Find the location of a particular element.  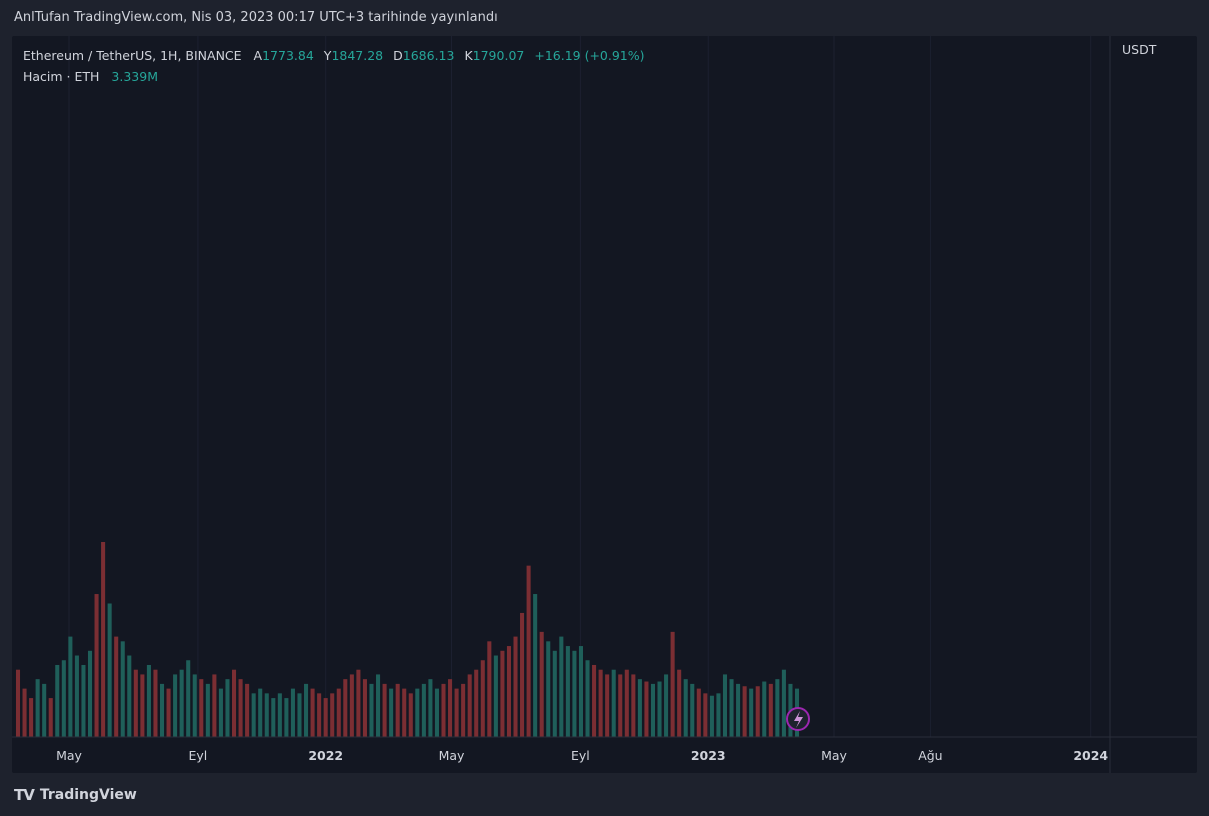

x-tick-label: 2022 is located at coordinates (325, 755).